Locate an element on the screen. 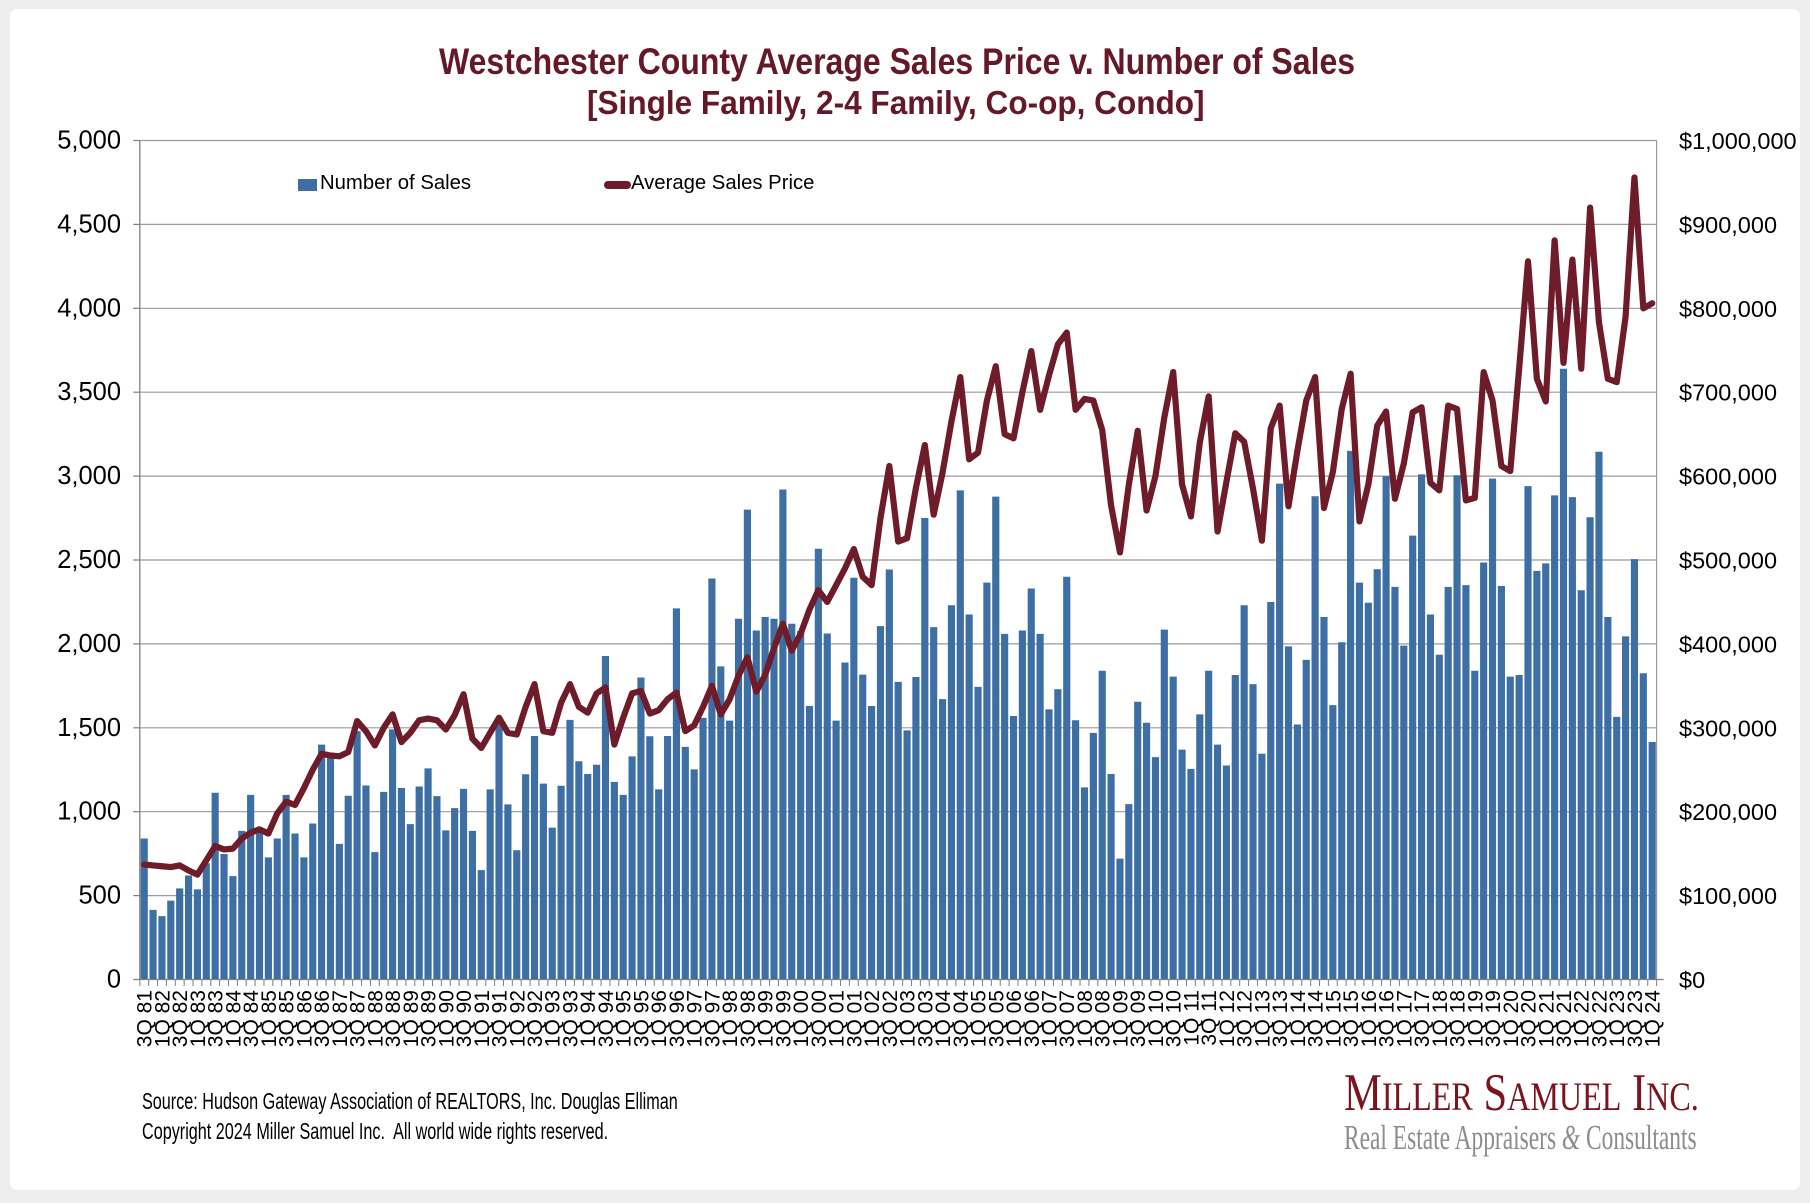 The image size is (1810, 1203). svg-text: 1Q 14 is located at coordinates (1298, 1019).